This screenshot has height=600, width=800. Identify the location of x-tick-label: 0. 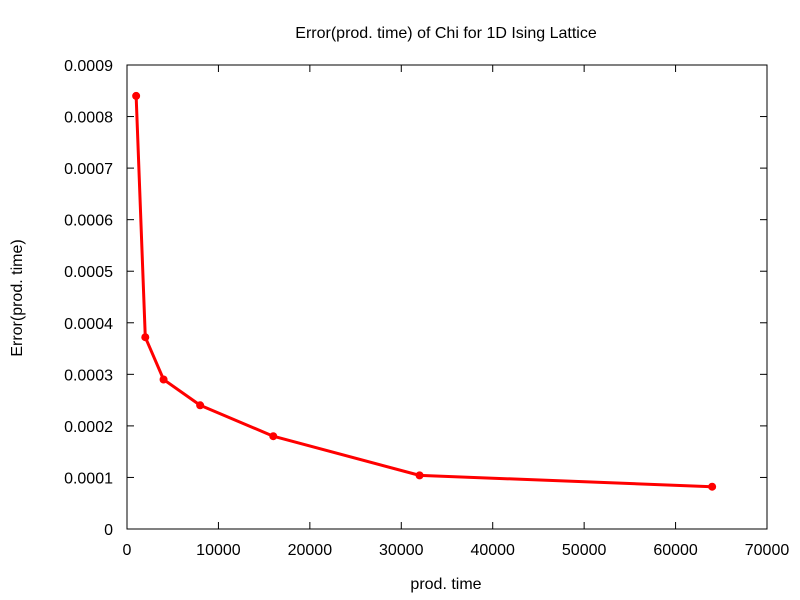
(127, 550).